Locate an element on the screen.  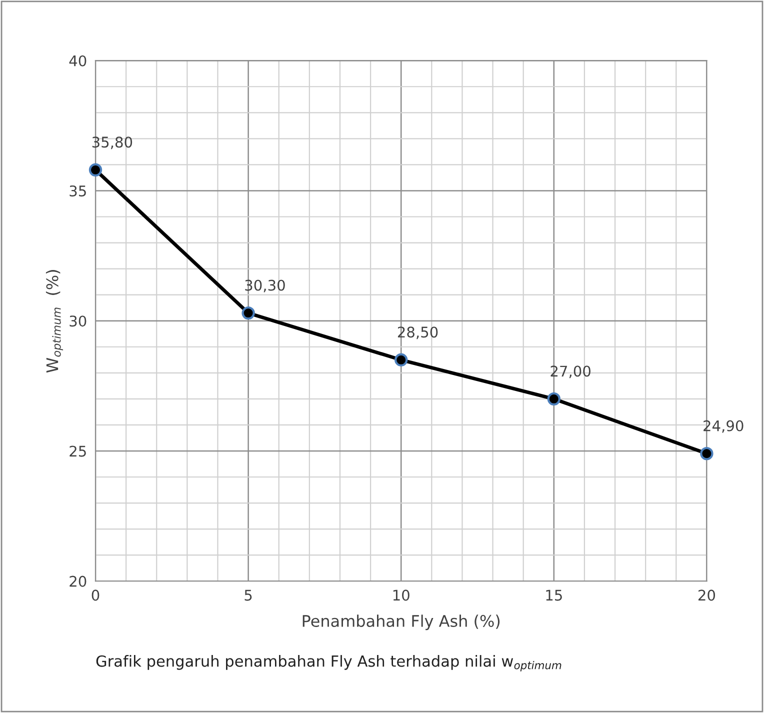
y-tick-label: 35 is located at coordinates (78, 190).